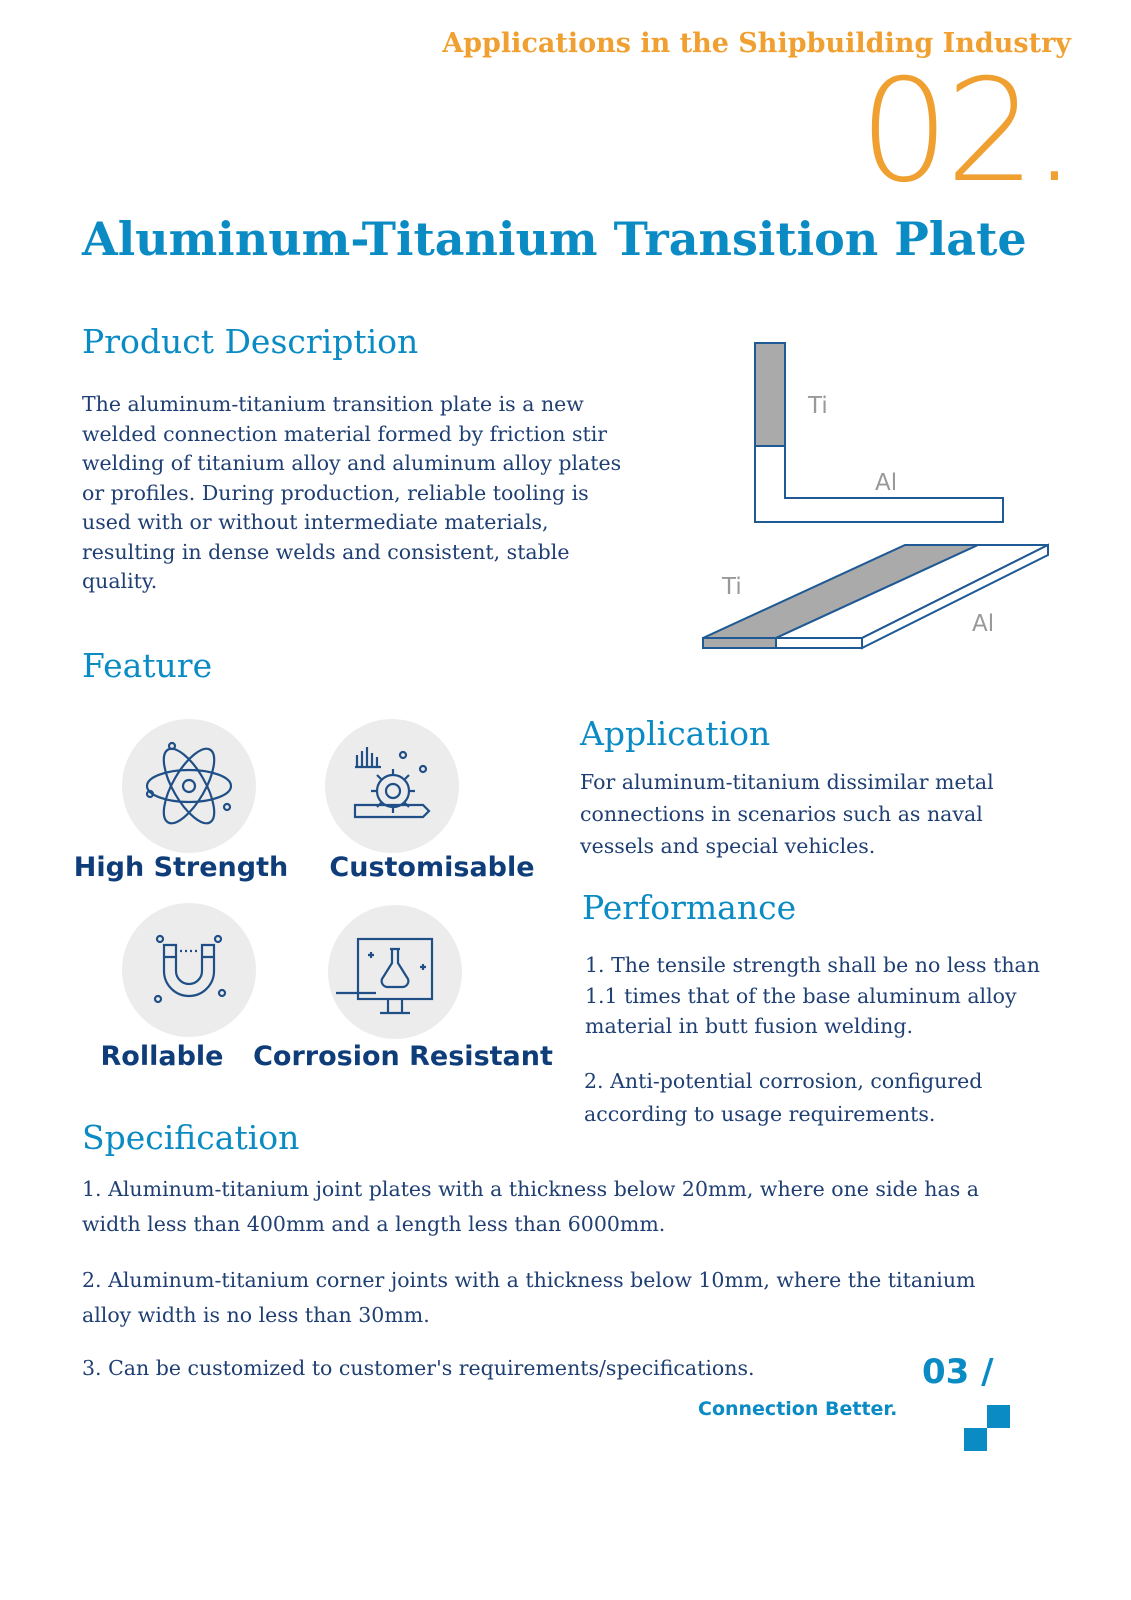  What do you see at coordinates (675, 733) in the screenshot?
I see `application-heading: Application` at bounding box center [675, 733].